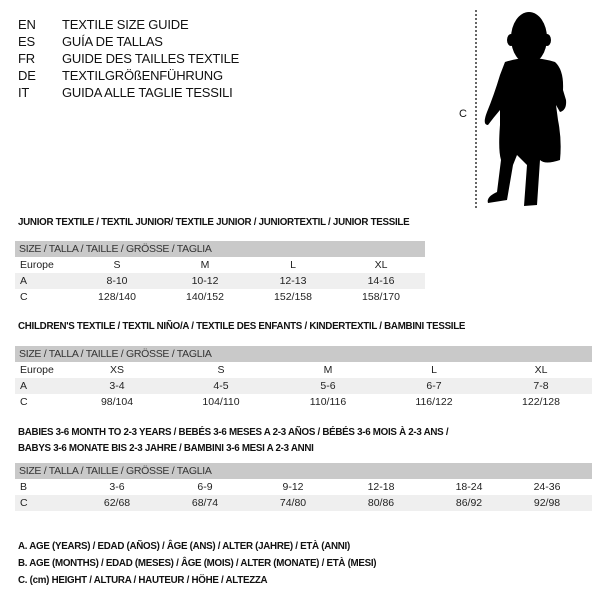  Describe the element at coordinates (117, 281) in the screenshot. I see `table-cell: 8-10` at that location.